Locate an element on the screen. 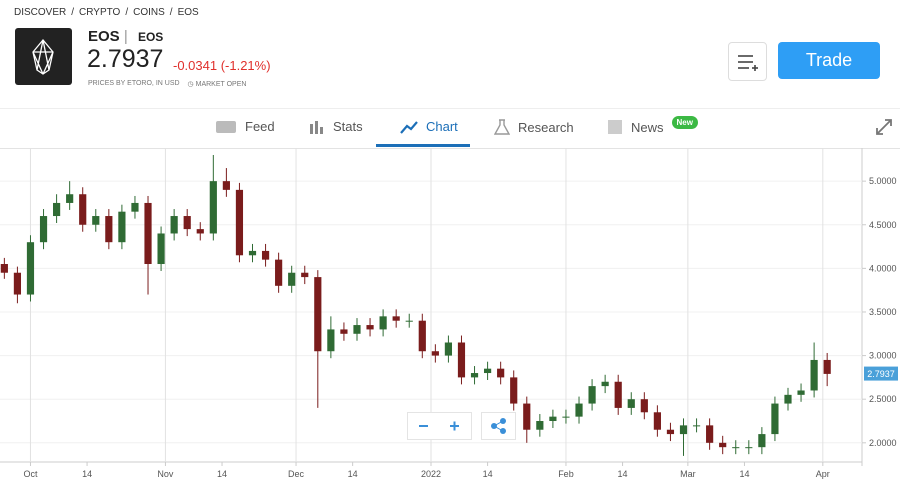  x-tick-label: Mar is located at coordinates (688, 474).